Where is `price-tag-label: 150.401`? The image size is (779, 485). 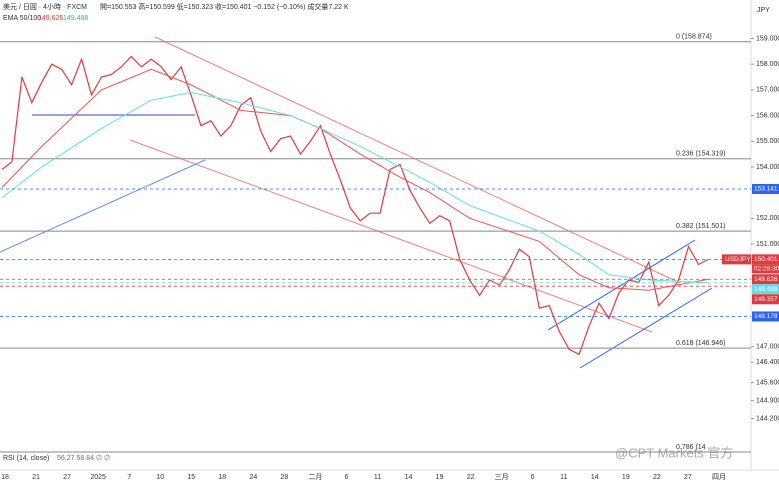 price-tag-label: 150.401 is located at coordinates (766, 259).